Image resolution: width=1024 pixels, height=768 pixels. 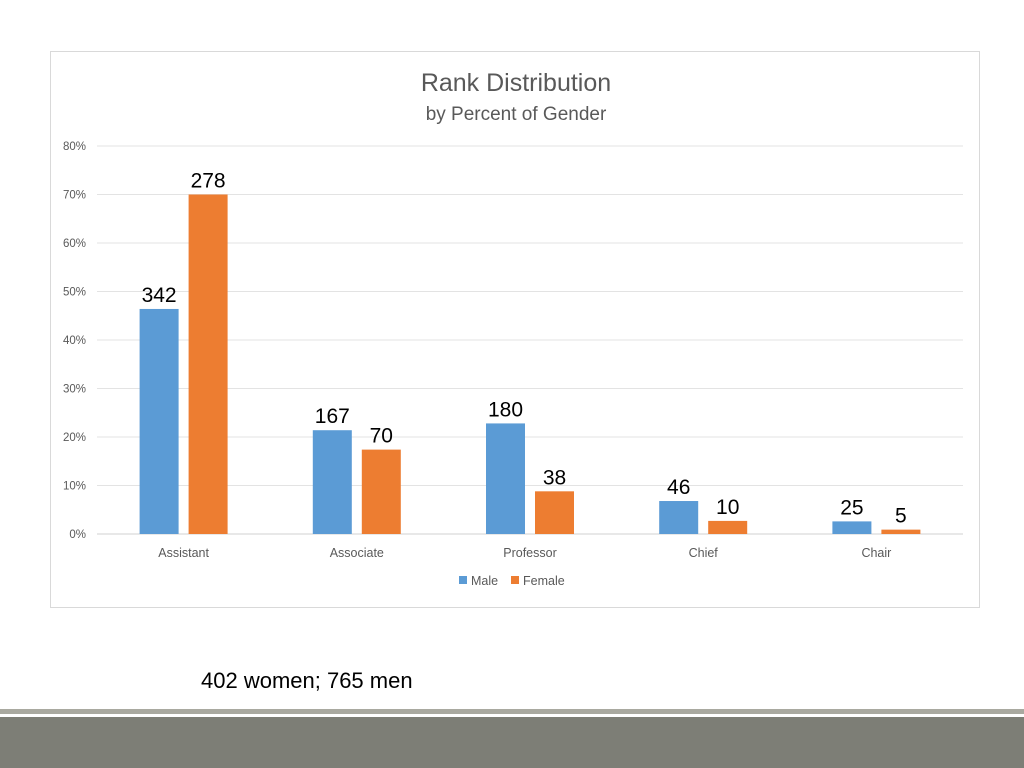 What do you see at coordinates (679, 517) in the screenshot?
I see `bar-male-chief` at bounding box center [679, 517].